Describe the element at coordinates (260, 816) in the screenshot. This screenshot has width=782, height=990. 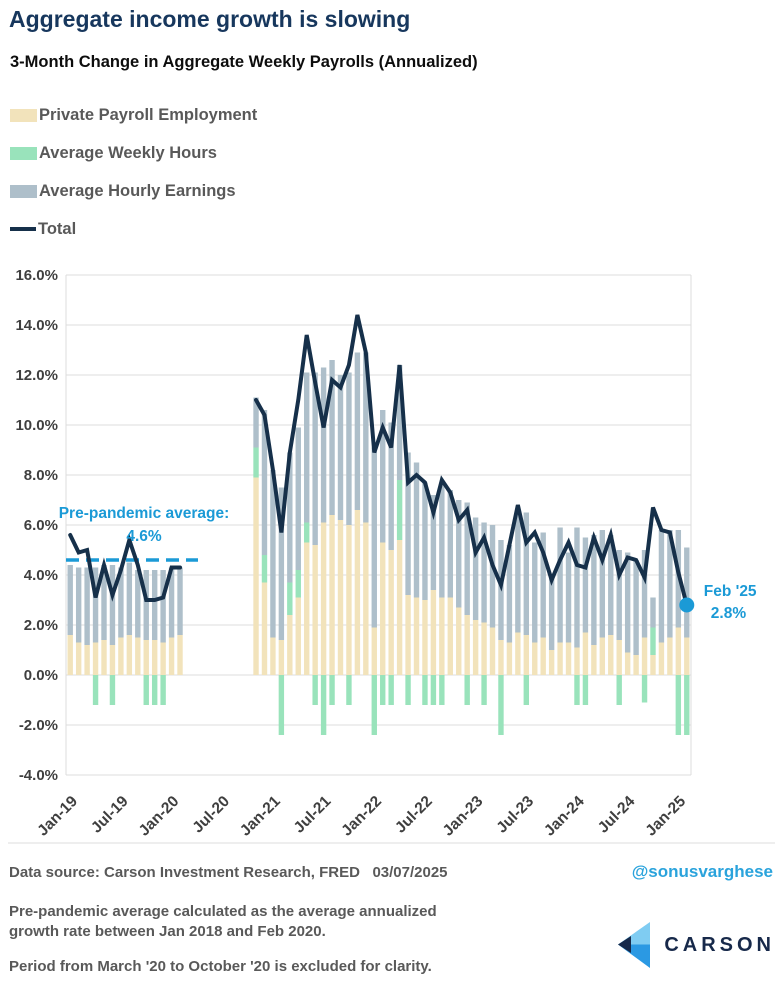
I see `svg-text: Jan-21` at that location.